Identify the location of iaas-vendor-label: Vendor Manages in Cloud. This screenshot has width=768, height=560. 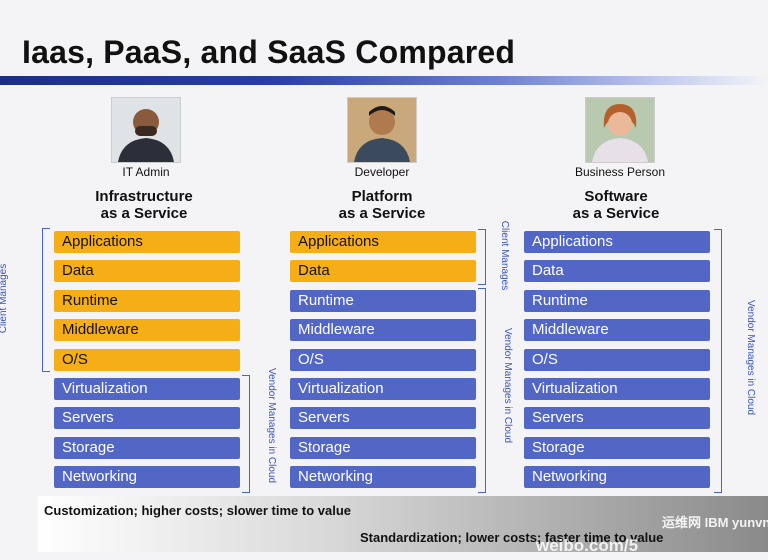
(272, 425).